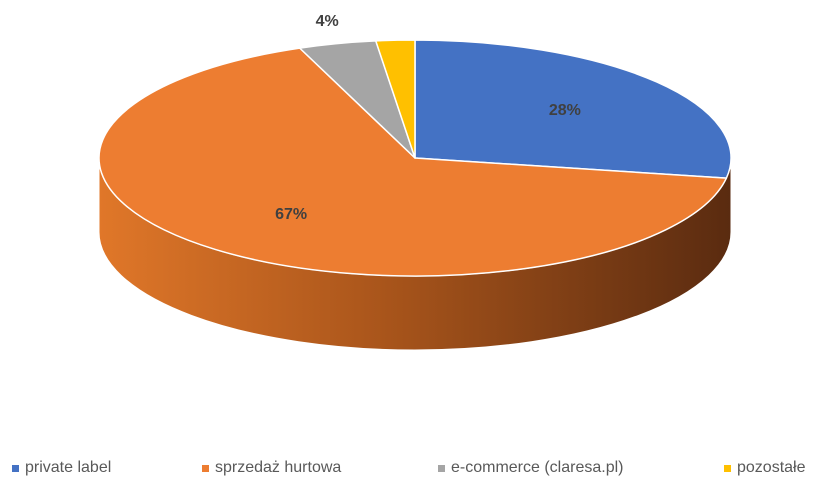 The height and width of the screenshot is (482, 817). What do you see at coordinates (441, 468) in the screenshot?
I see `legend-swatch-e-commerce` at bounding box center [441, 468].